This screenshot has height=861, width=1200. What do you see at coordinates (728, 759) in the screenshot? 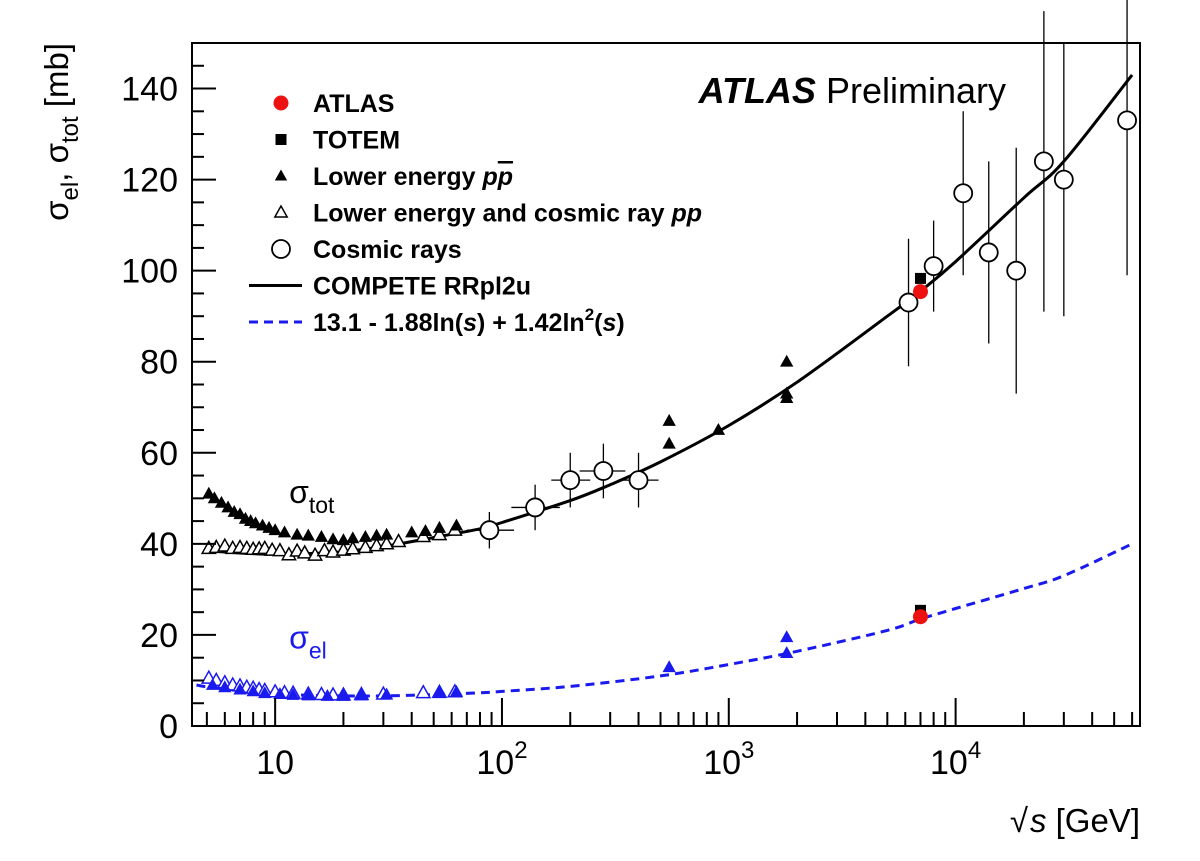
I see `x-tick-label: 10³` at bounding box center [728, 759].